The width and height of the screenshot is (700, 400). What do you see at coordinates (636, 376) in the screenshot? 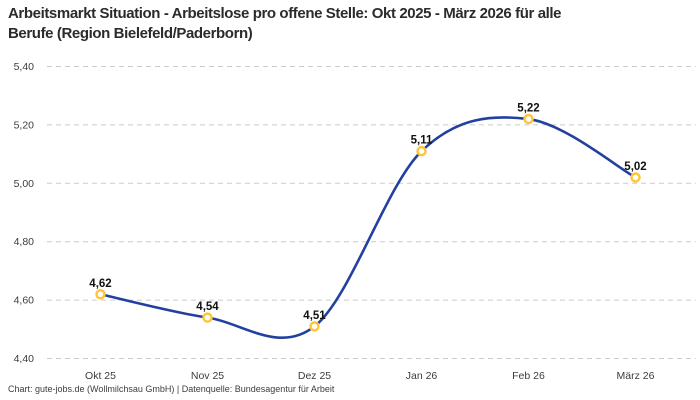
I see `x-axis-label: März 26` at bounding box center [636, 376].